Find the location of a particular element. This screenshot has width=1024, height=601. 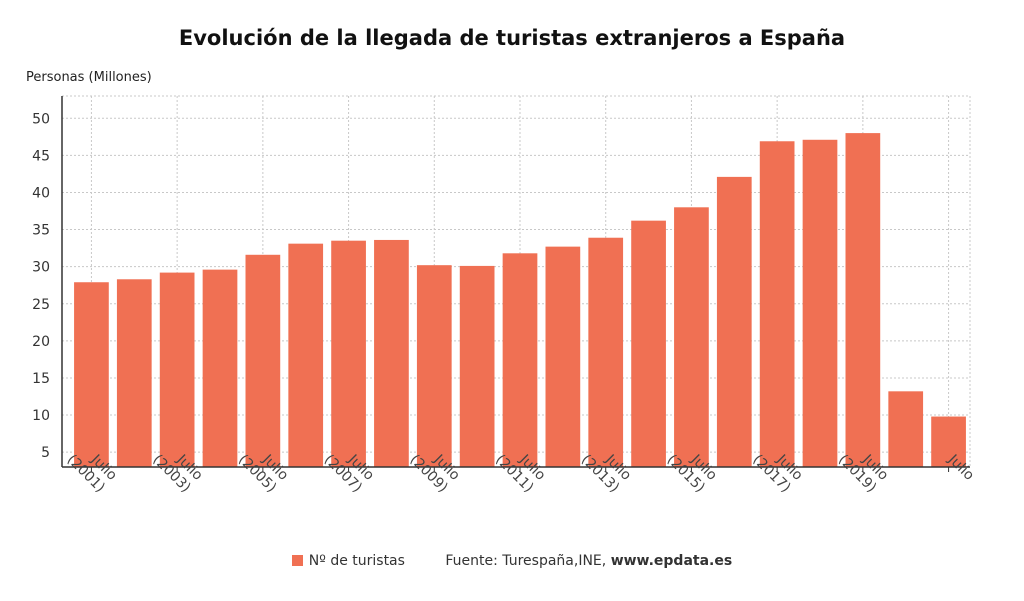

y-axis-label: Personas (Millones) is located at coordinates (89, 77).